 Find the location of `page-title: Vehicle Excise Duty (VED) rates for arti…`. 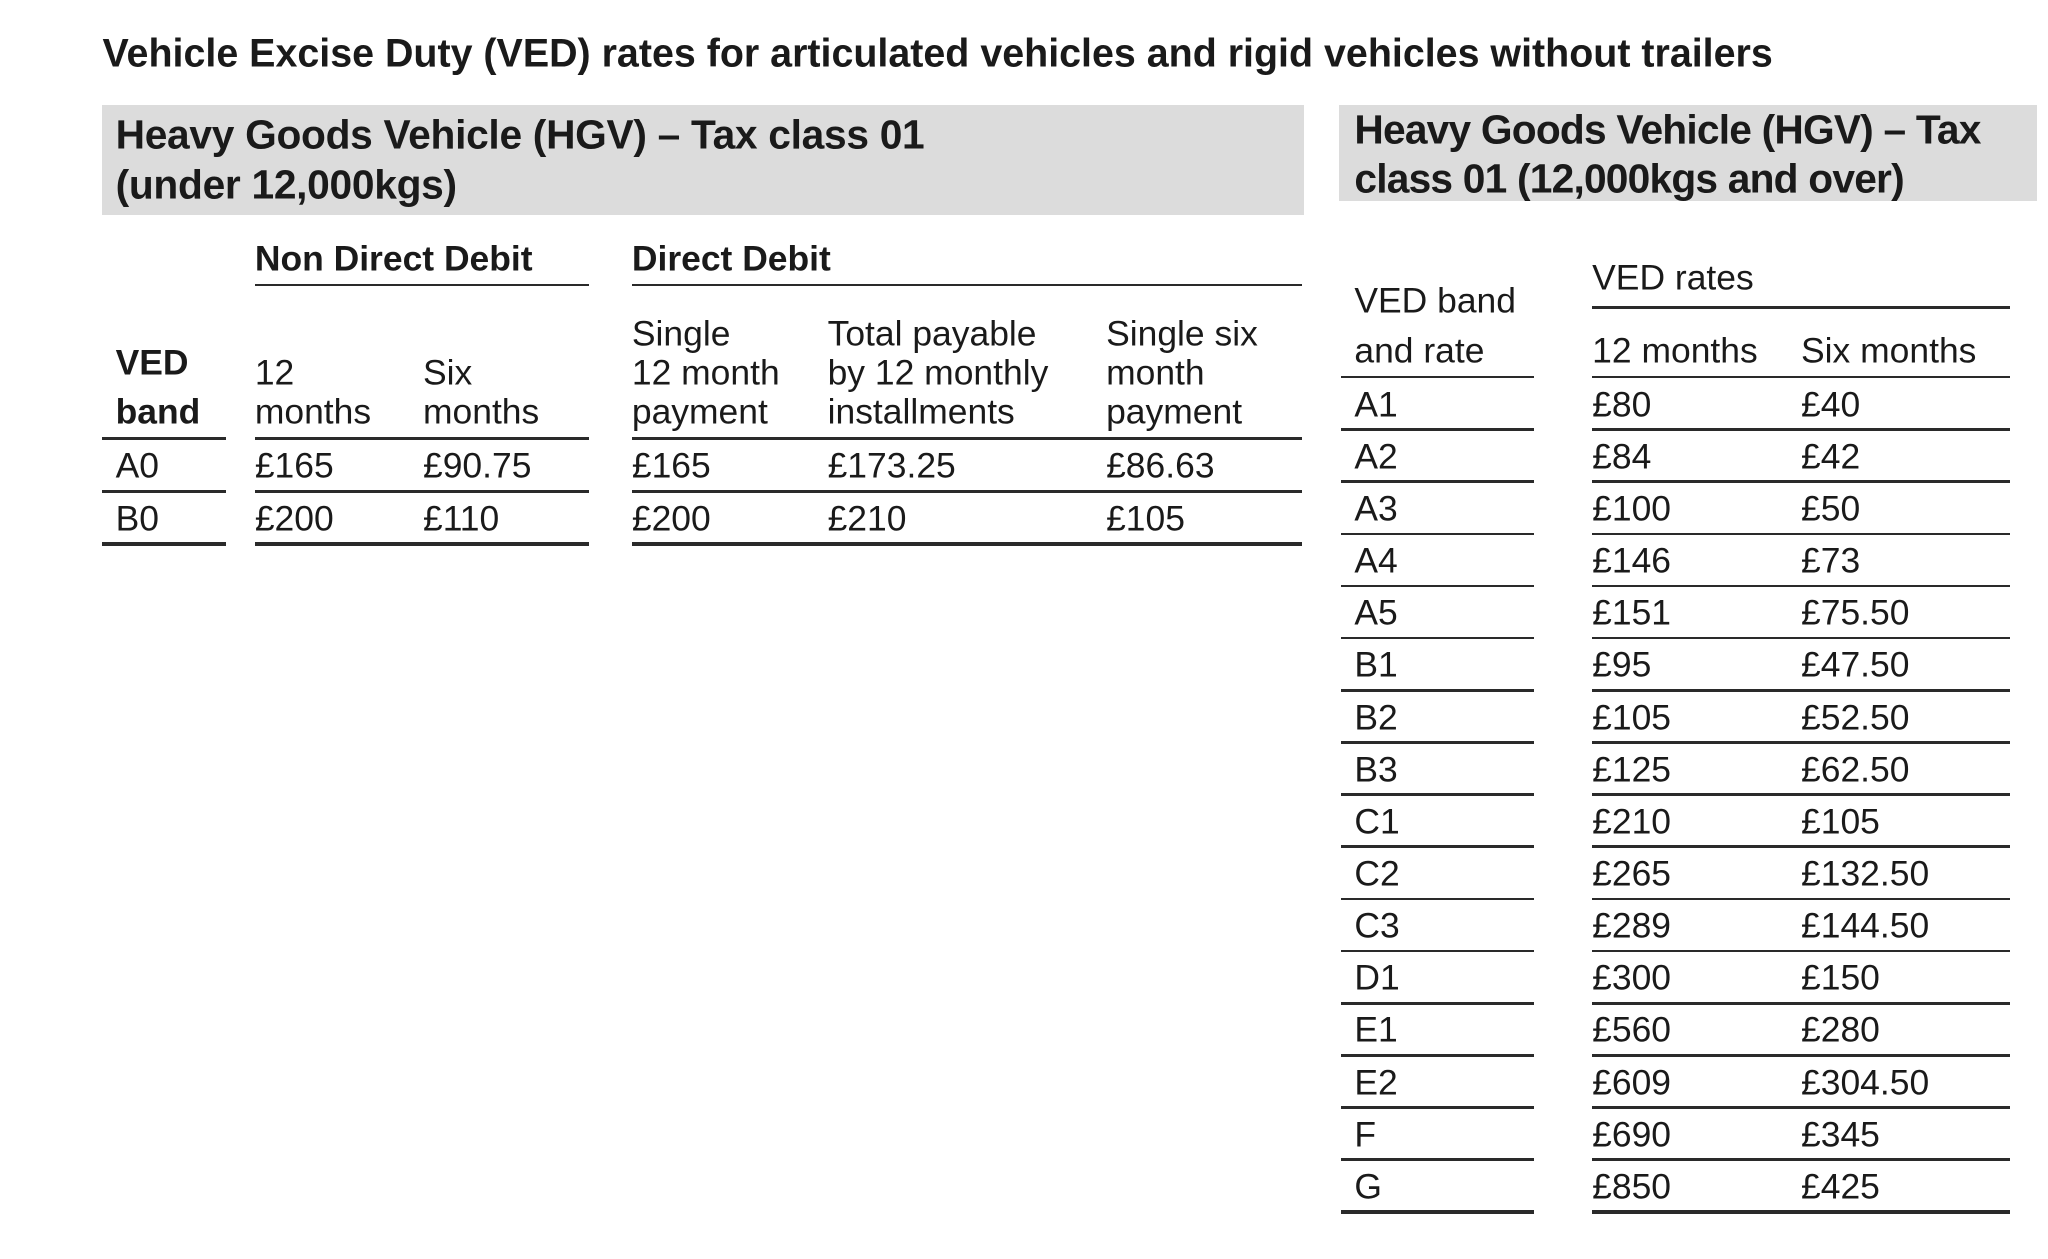

page-title: Vehicle Excise Duty (VED) rates for arti… is located at coordinates (937, 53).